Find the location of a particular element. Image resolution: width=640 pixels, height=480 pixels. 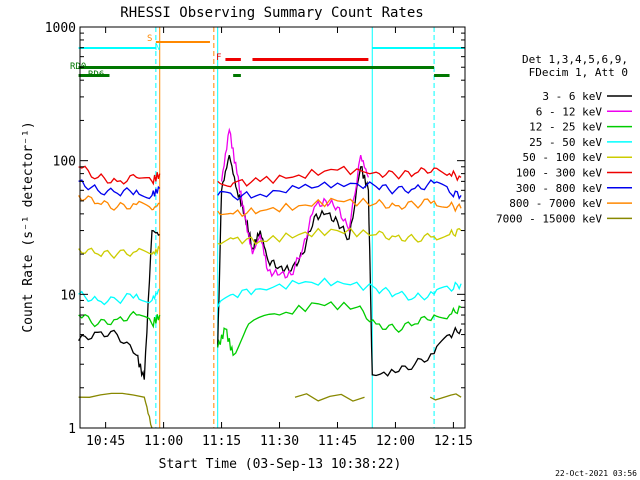

legend-header-line-0: Det 1,3,4,5,6,9, is located at coordinates (575, 59).